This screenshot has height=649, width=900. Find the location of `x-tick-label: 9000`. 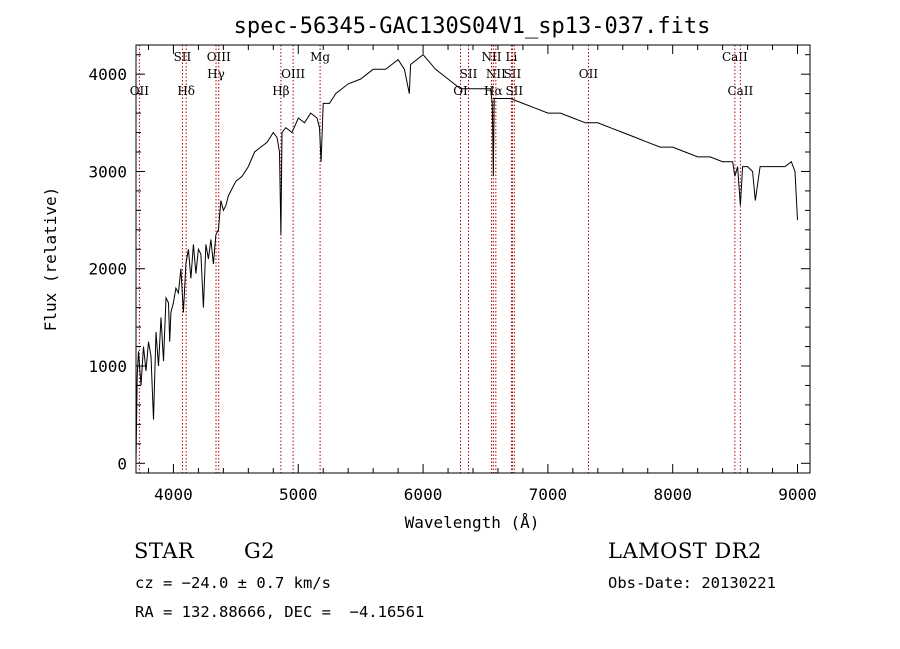

x-tick-label: 9000 is located at coordinates (797, 494).